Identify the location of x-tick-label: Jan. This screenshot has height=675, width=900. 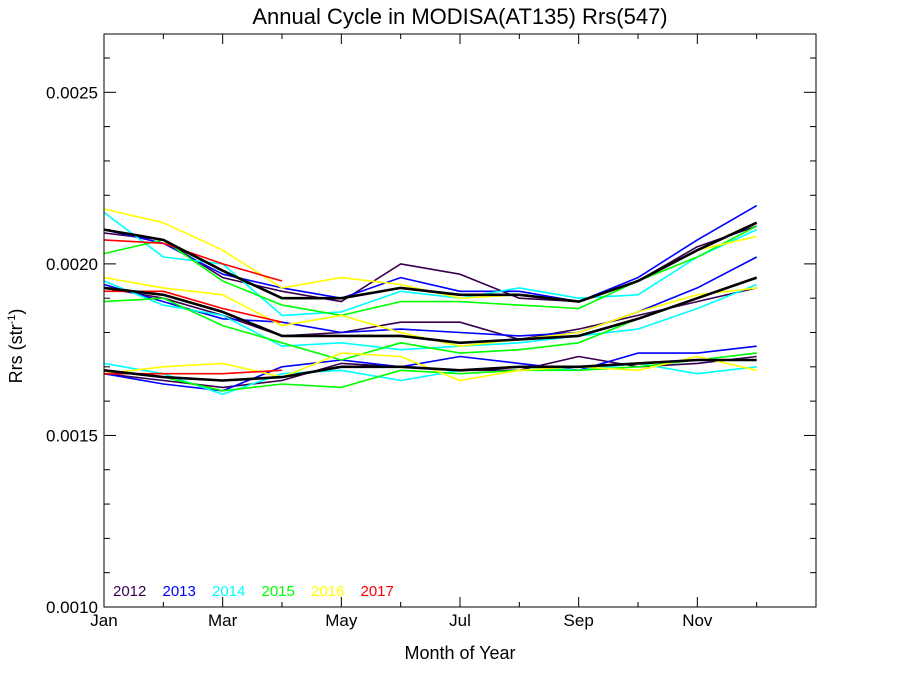
(103, 620).